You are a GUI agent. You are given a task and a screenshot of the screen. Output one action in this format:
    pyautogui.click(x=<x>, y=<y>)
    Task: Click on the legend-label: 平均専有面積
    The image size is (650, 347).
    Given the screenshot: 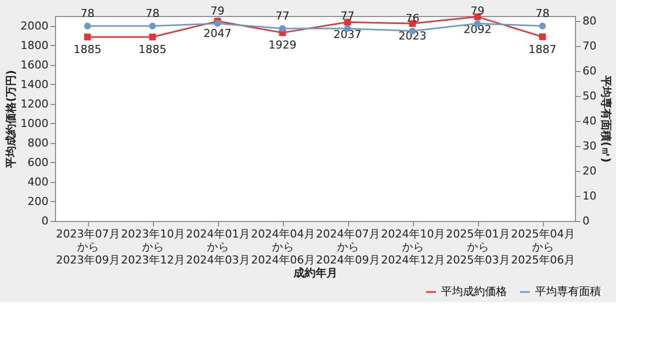 What is the action you would take?
    pyautogui.click(x=568, y=291)
    